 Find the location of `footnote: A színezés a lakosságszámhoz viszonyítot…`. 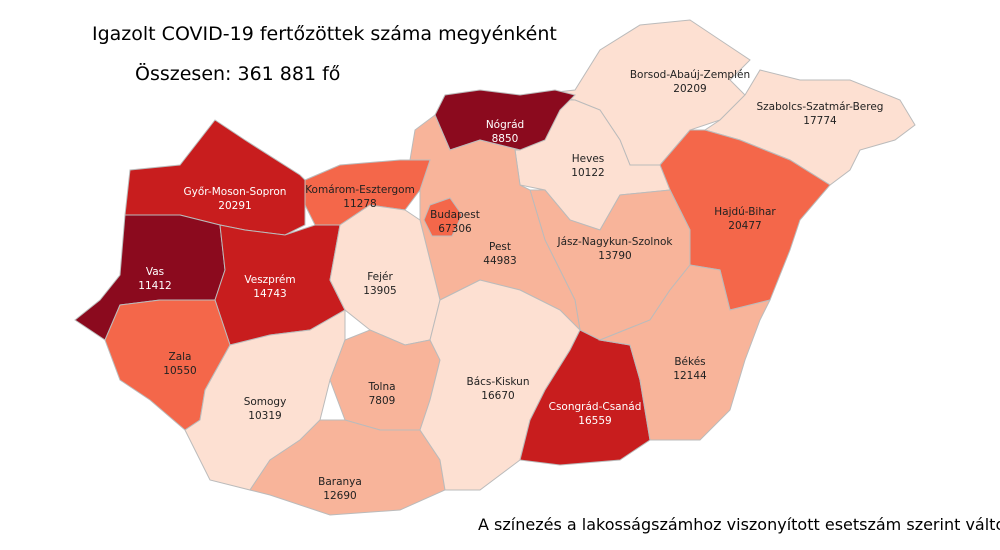

footnote: A színezés a lakosságszámhoz viszonyítot… is located at coordinates (739, 524).